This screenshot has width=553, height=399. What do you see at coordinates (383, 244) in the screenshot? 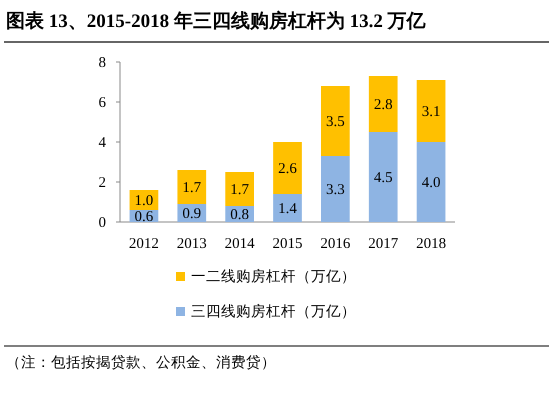
I see `x-tick-label: 2017` at bounding box center [383, 244].